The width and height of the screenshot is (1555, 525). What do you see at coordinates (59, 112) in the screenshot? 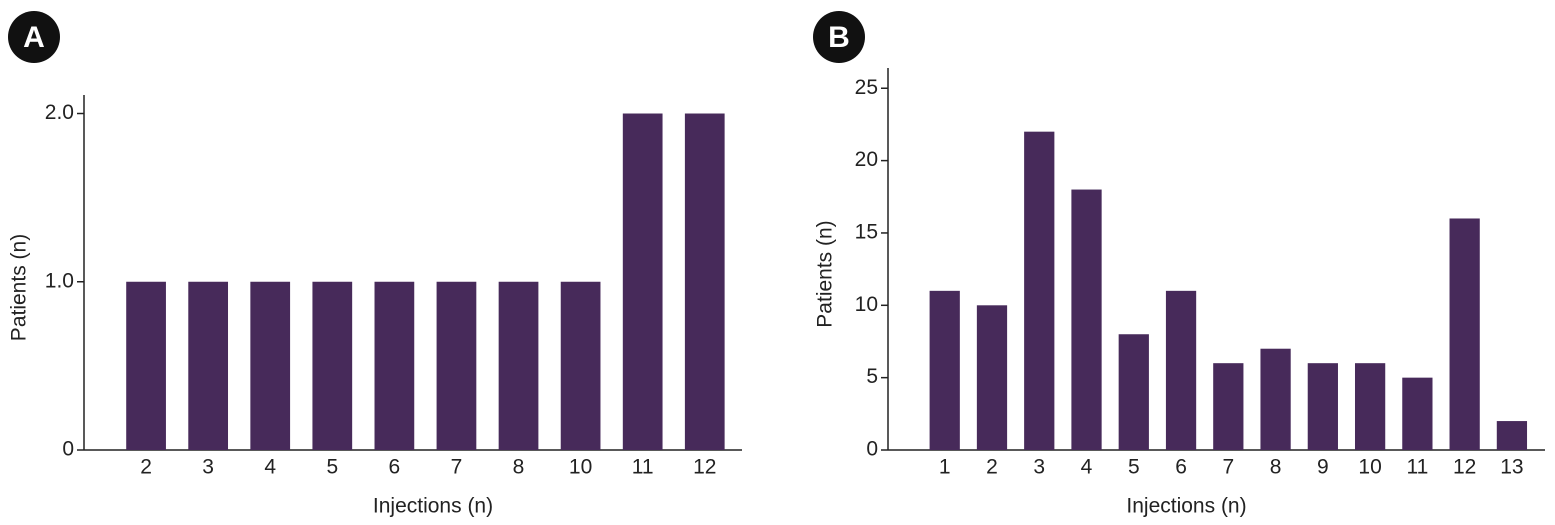
I see `y-tick-label: 2.0` at bounding box center [59, 112].